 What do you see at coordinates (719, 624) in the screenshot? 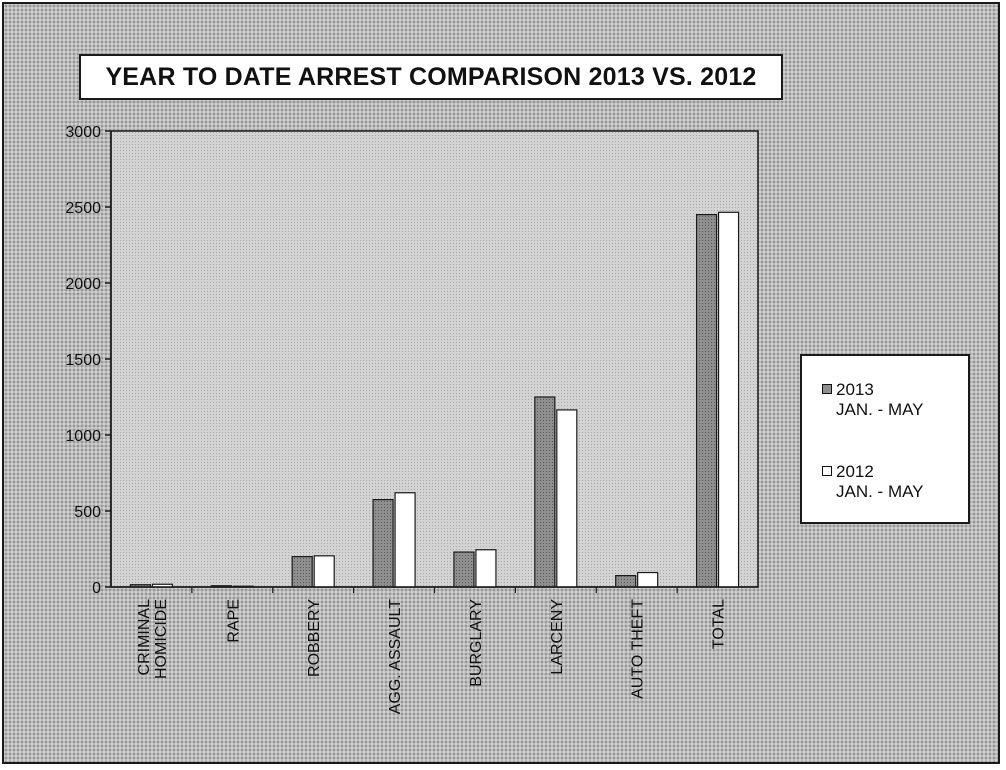
I see `x-category-label: TOTAL` at bounding box center [719, 624].